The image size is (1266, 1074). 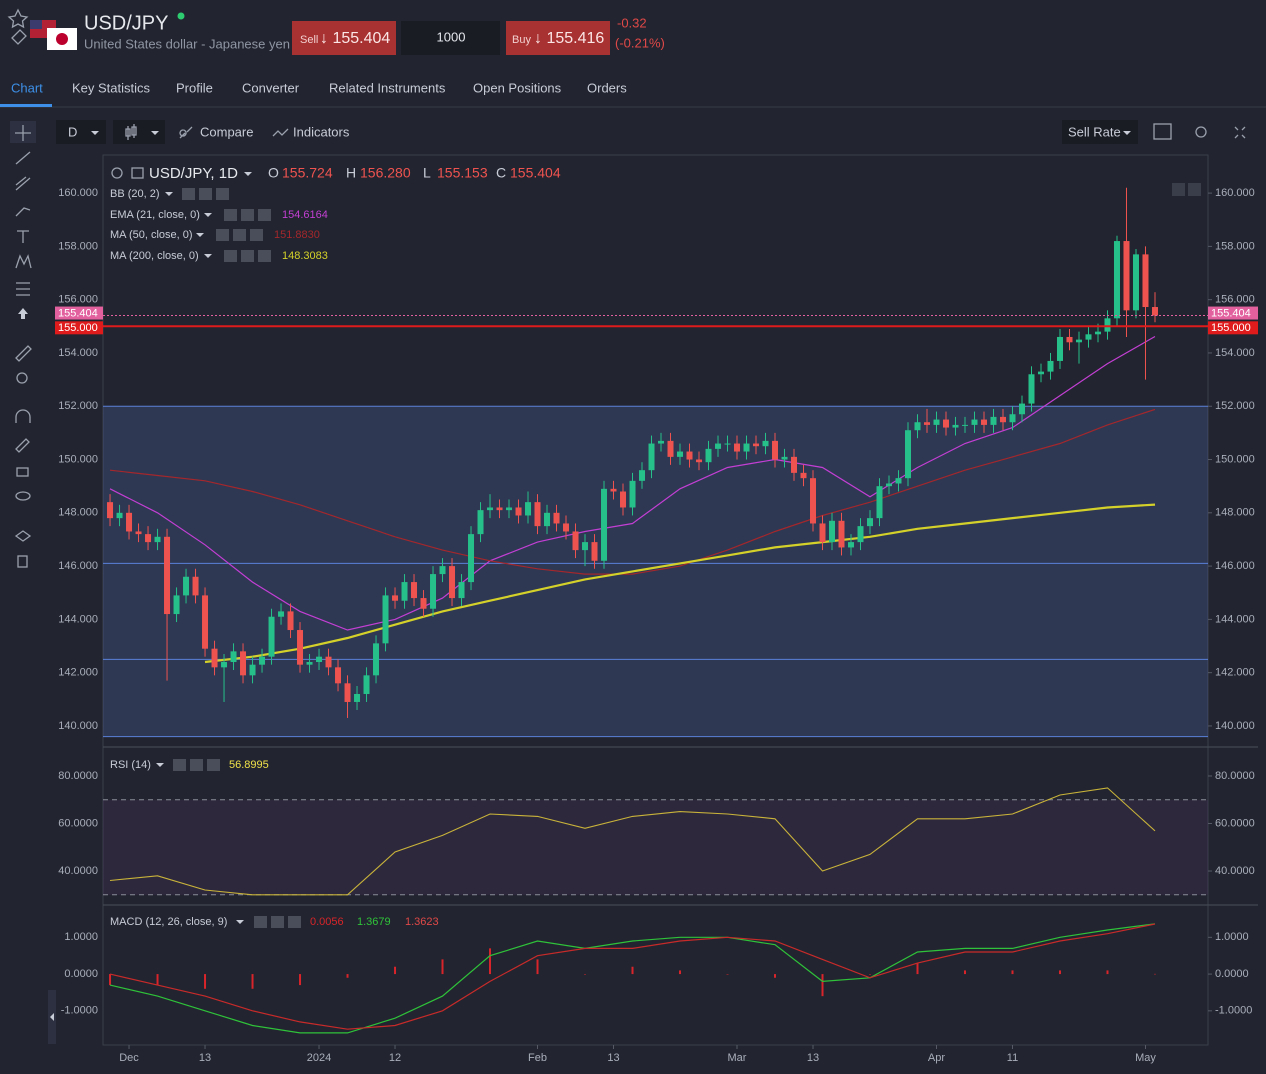 What do you see at coordinates (22, 561) in the screenshot?
I see `tool-delete` at bounding box center [22, 561].